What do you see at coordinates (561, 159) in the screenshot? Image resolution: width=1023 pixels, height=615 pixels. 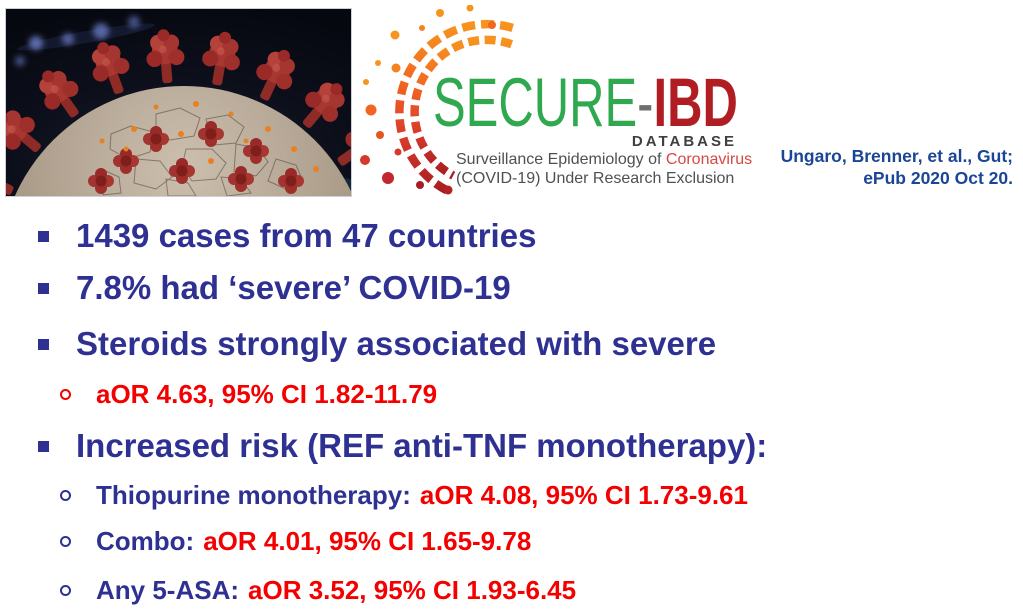 I see `tagline-prefix: Surveillance Epidemiology of` at bounding box center [561, 159].